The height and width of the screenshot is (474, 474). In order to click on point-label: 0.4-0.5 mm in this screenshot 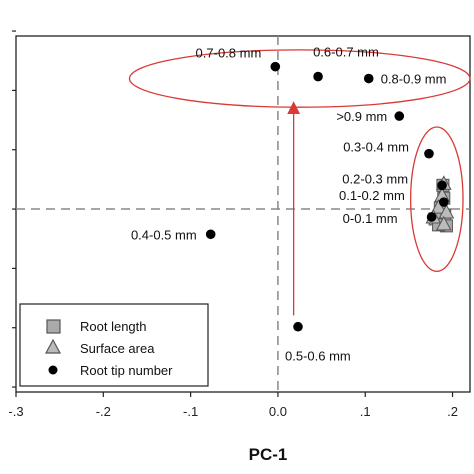, I will do `click(164, 234)`.